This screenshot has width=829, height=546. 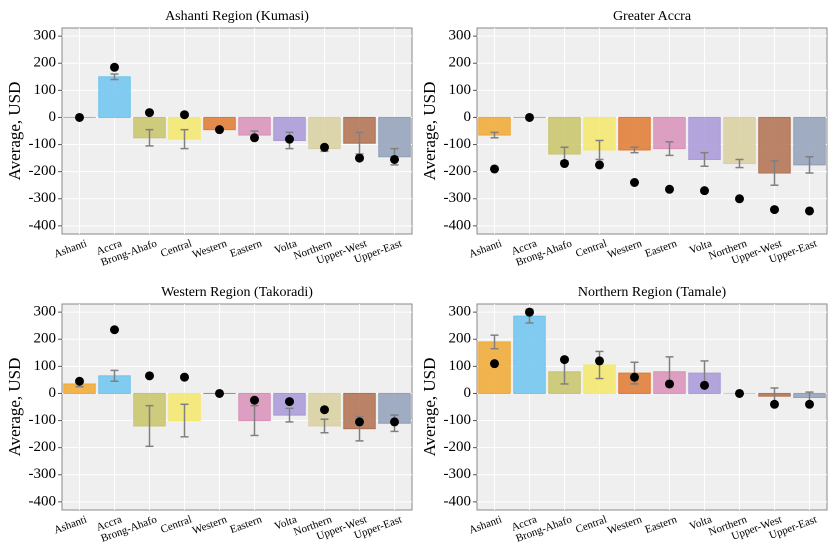 I want to click on panel-title: Ashanti Region (Kumasi), so click(x=237, y=16).